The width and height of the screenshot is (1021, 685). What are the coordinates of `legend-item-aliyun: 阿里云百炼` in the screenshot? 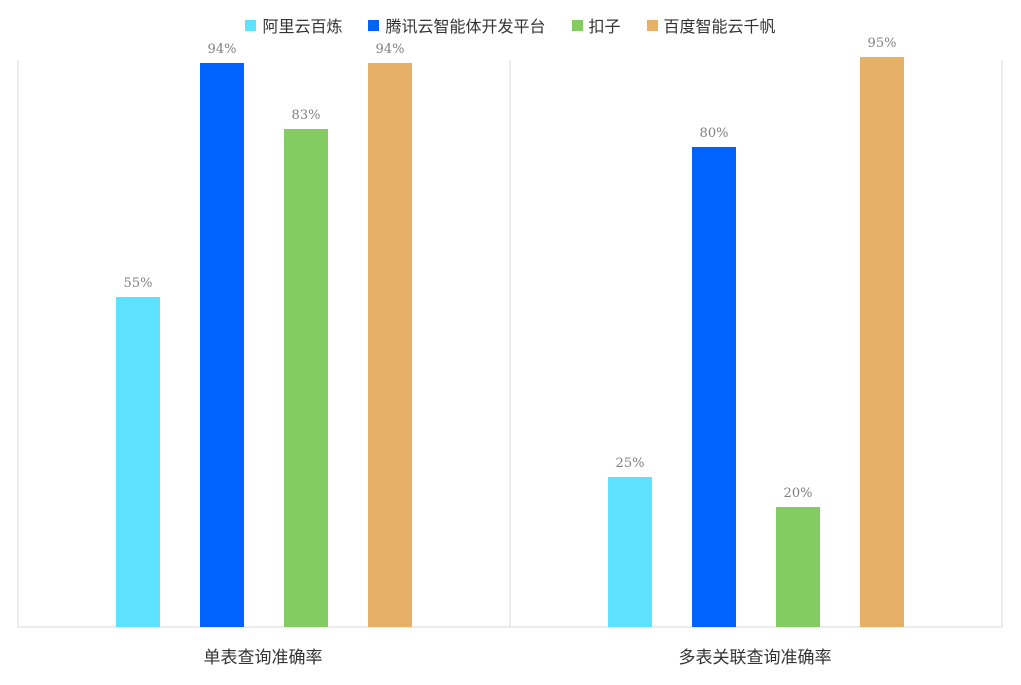 It's located at (293, 25).